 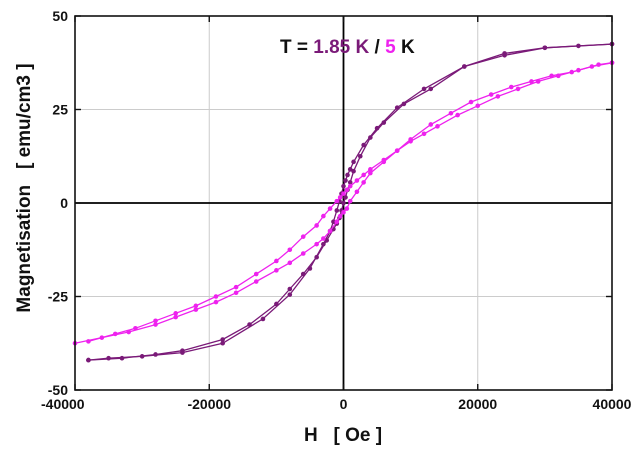 What do you see at coordinates (64, 203) in the screenshot?
I see `y-tick-label: 0` at bounding box center [64, 203].